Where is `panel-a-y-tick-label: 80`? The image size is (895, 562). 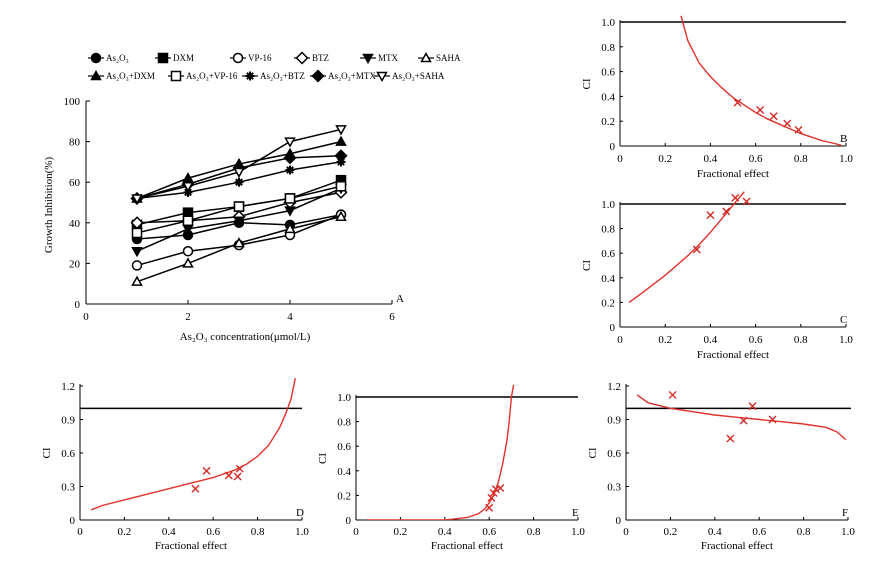
panel-a-y-tick-label: 80 is located at coordinates (75, 143).